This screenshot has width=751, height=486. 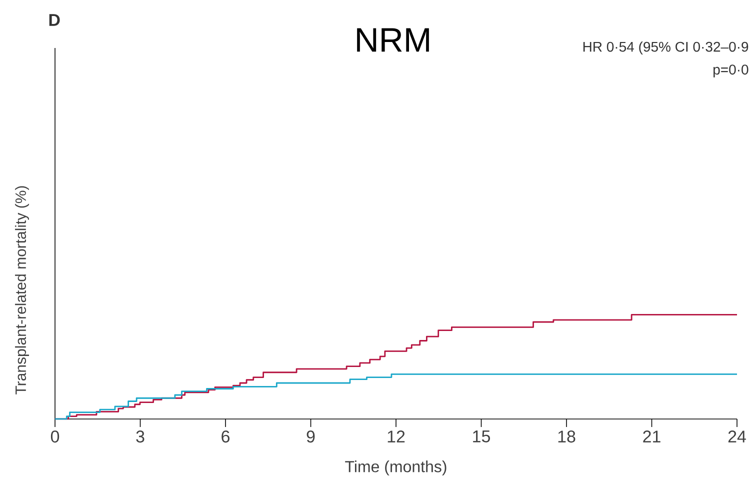 I want to click on text: D, so click(x=54, y=20).